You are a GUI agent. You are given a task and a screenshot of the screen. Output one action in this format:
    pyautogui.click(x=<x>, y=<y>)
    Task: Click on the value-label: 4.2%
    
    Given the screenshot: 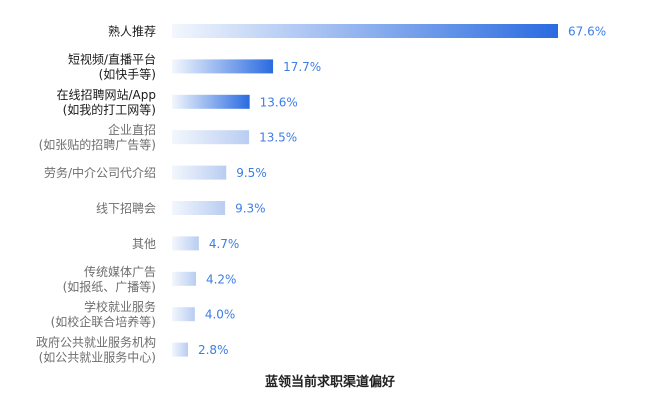 What is the action you would take?
    pyautogui.click(x=221, y=279)
    